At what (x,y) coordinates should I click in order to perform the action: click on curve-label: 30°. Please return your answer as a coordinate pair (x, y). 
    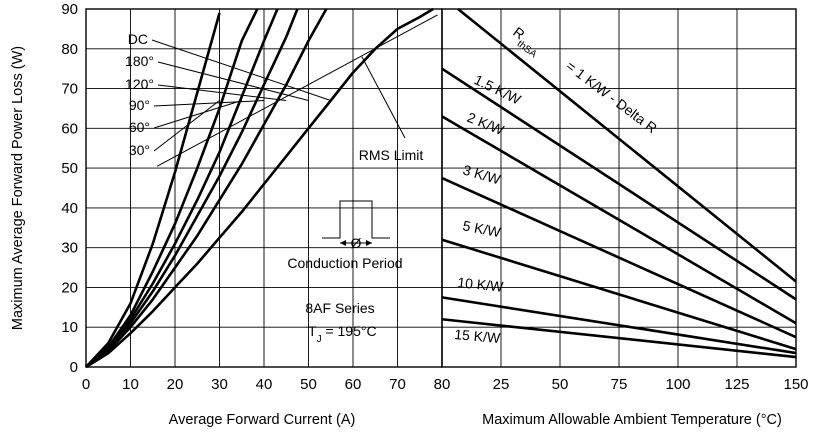
    Looking at the image, I should click on (139, 150).